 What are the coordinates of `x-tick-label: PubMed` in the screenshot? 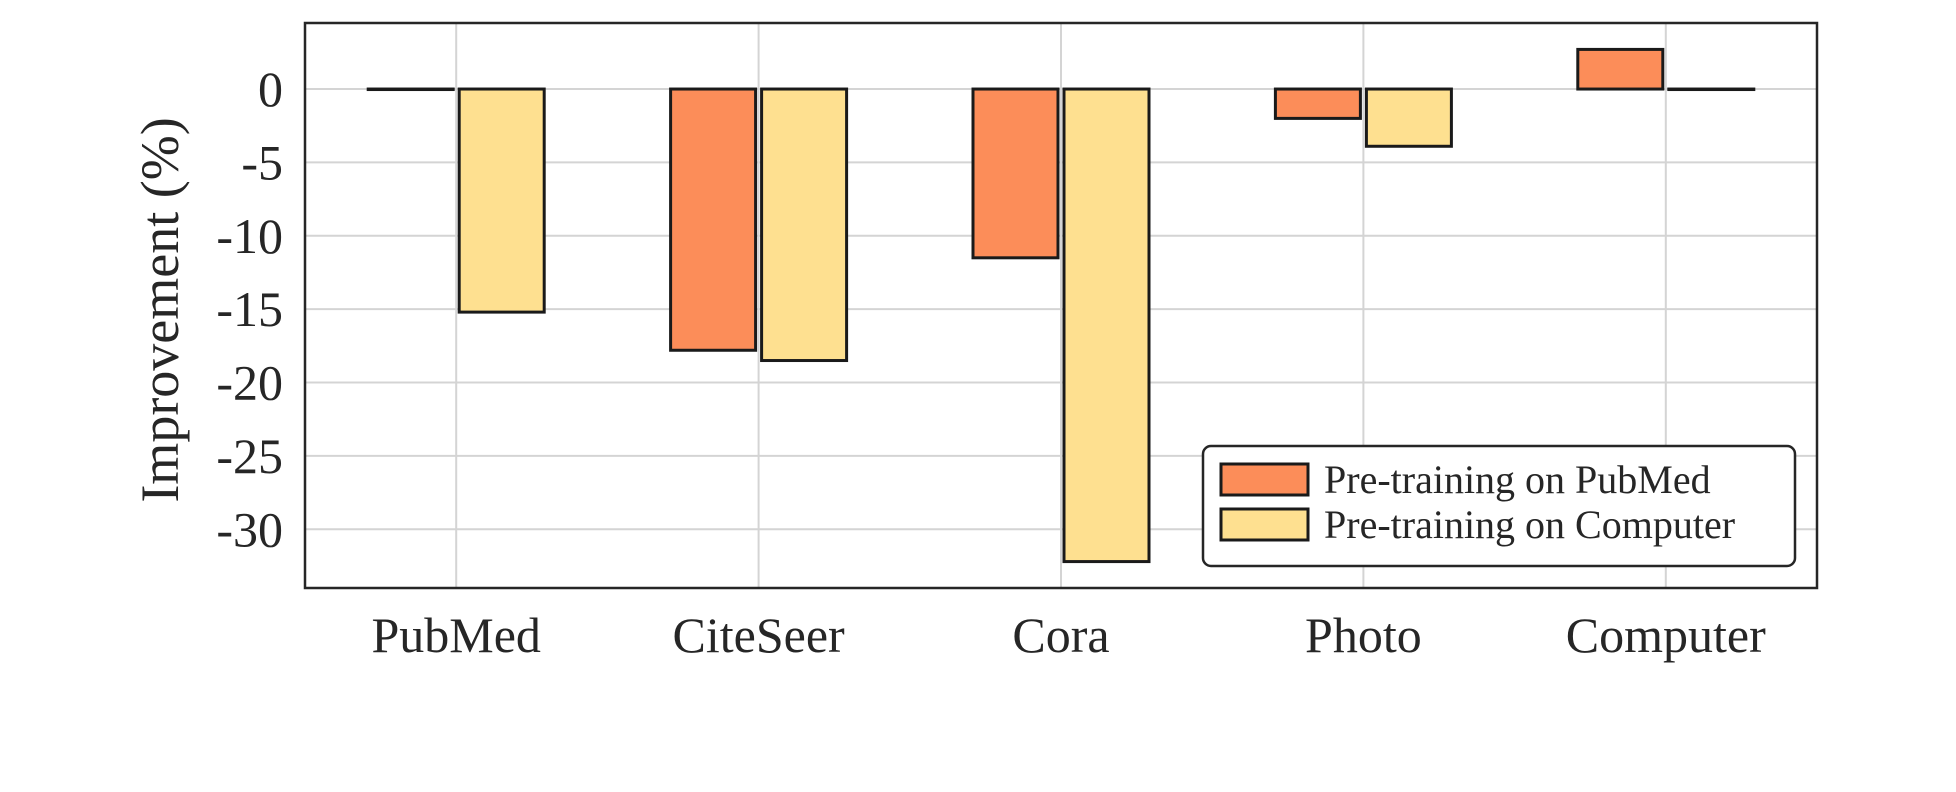 It's located at (455, 635).